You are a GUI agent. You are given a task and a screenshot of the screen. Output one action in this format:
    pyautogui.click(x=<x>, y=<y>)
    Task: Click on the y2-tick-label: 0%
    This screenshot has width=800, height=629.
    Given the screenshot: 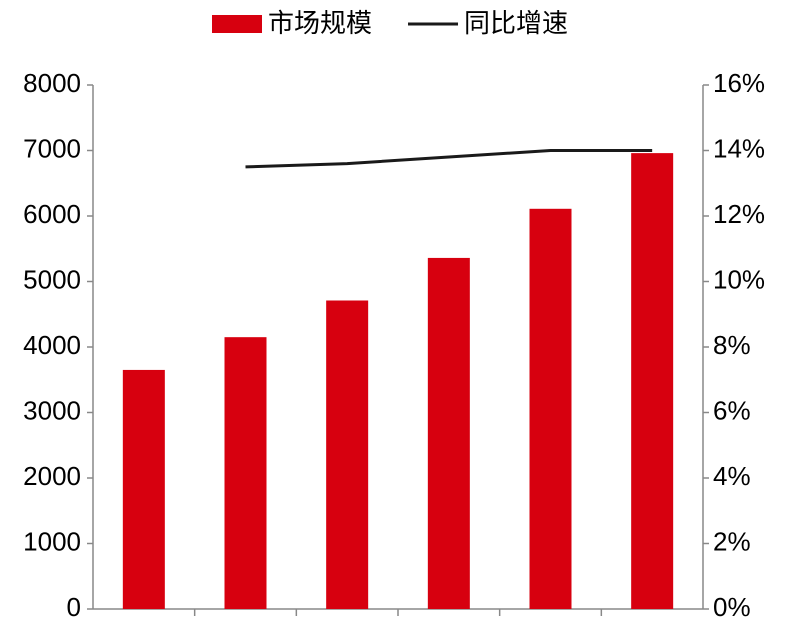 What is the action you would take?
    pyautogui.click(x=732, y=607)
    